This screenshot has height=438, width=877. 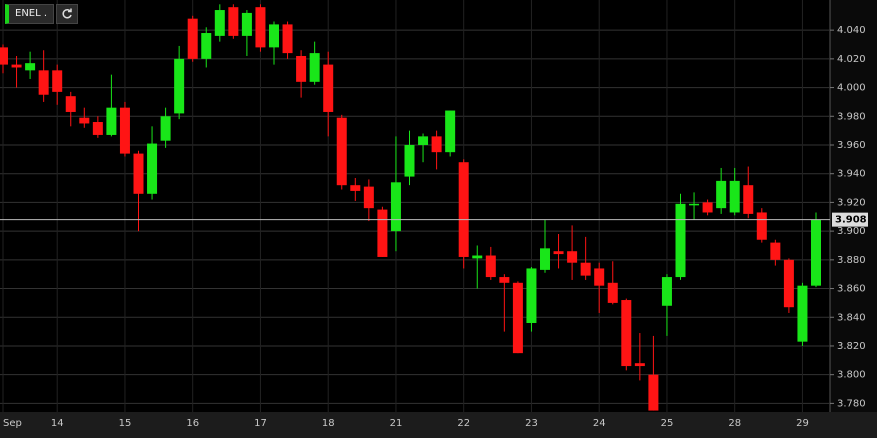 I want to click on refresh-icon, so click(x=67, y=13).